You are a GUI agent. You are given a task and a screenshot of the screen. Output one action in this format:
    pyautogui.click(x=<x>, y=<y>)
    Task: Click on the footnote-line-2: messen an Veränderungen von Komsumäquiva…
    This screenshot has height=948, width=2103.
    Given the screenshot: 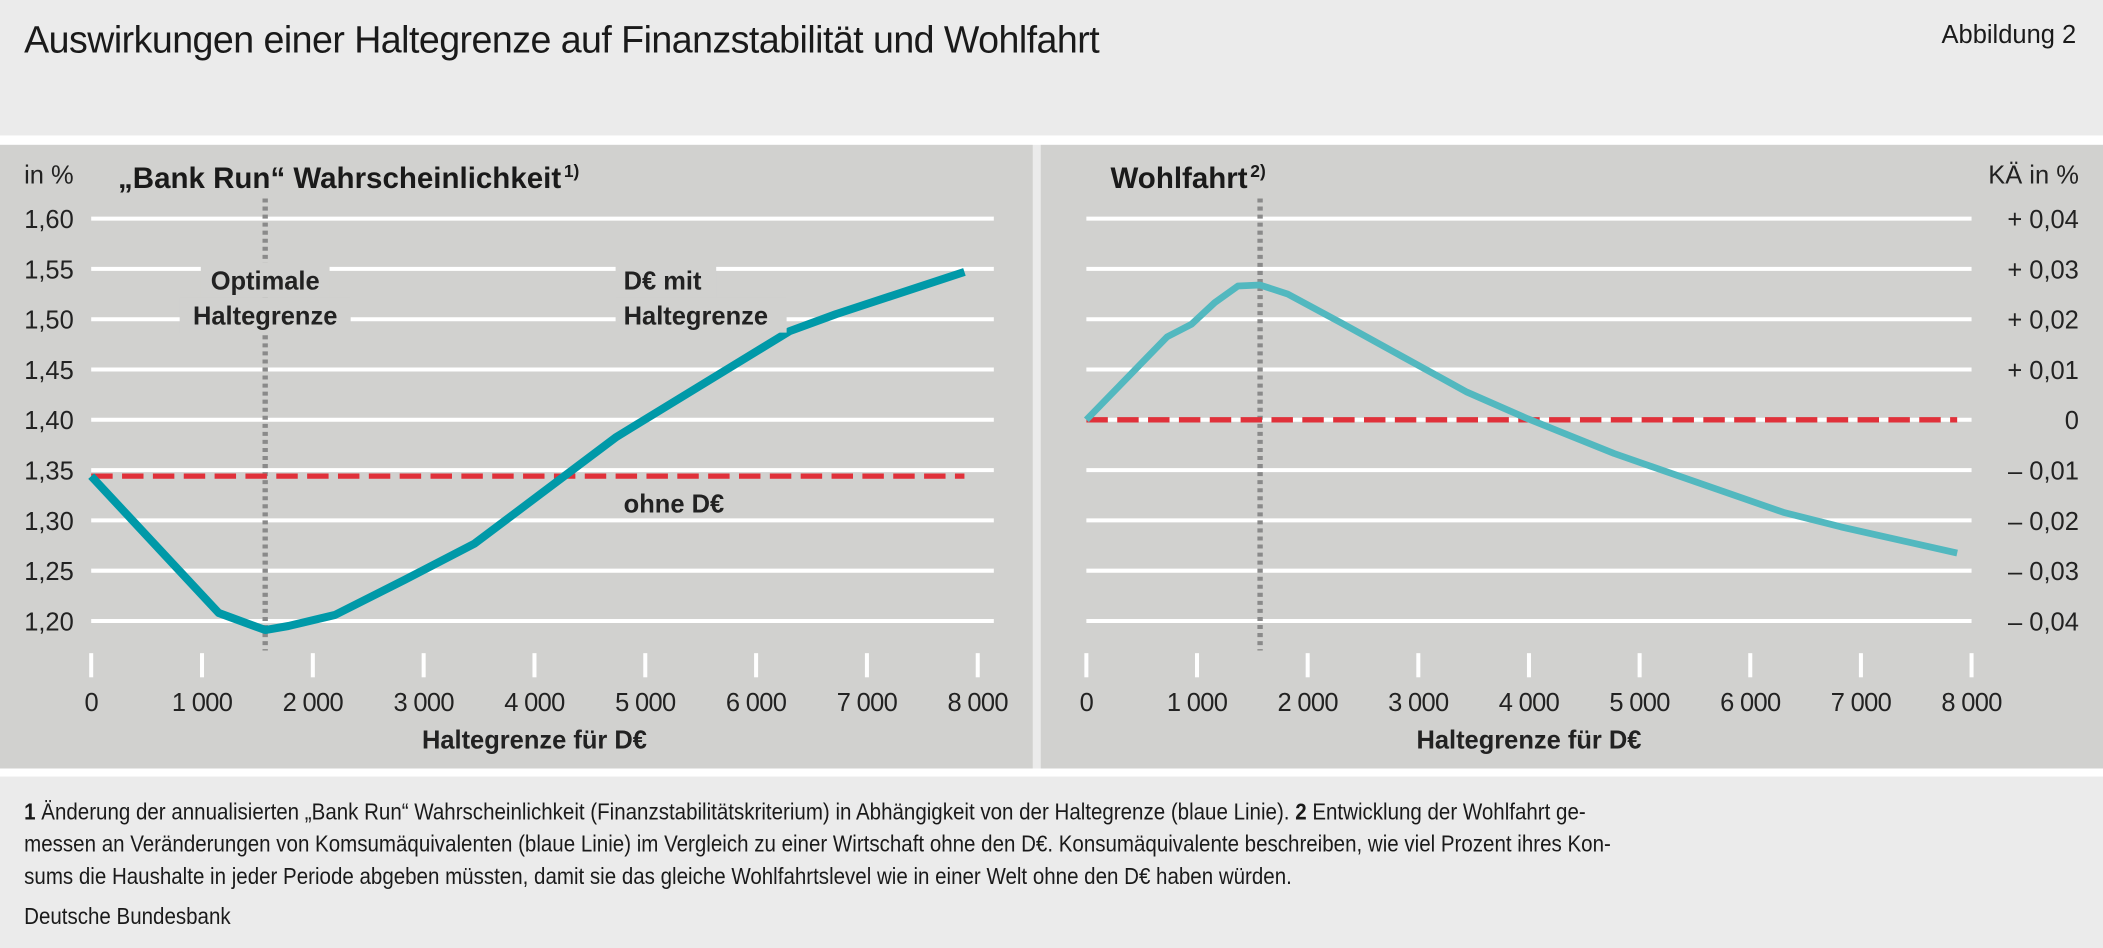 What is the action you would take?
    pyautogui.click(x=817, y=844)
    